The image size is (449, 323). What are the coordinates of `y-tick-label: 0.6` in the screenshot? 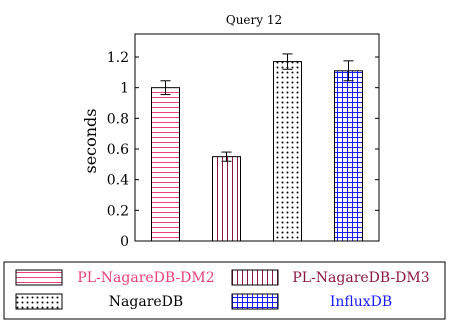 It's located at (118, 150).